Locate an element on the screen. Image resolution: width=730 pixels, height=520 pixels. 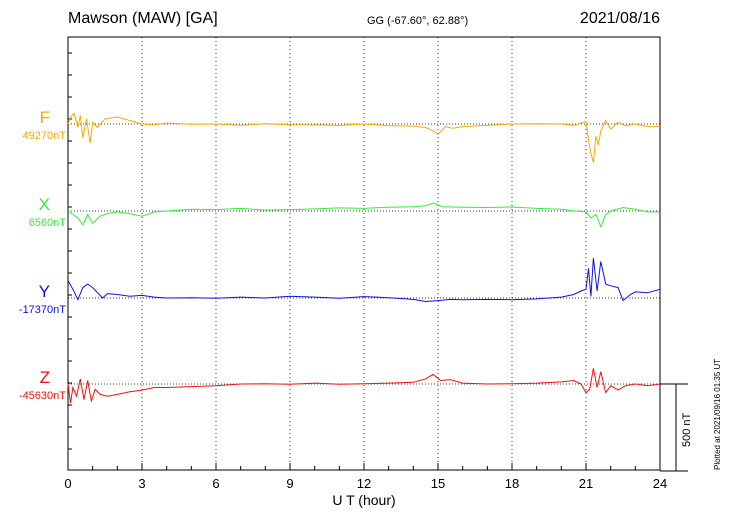
baseline-label-f: 49270nT is located at coordinates (44, 136).